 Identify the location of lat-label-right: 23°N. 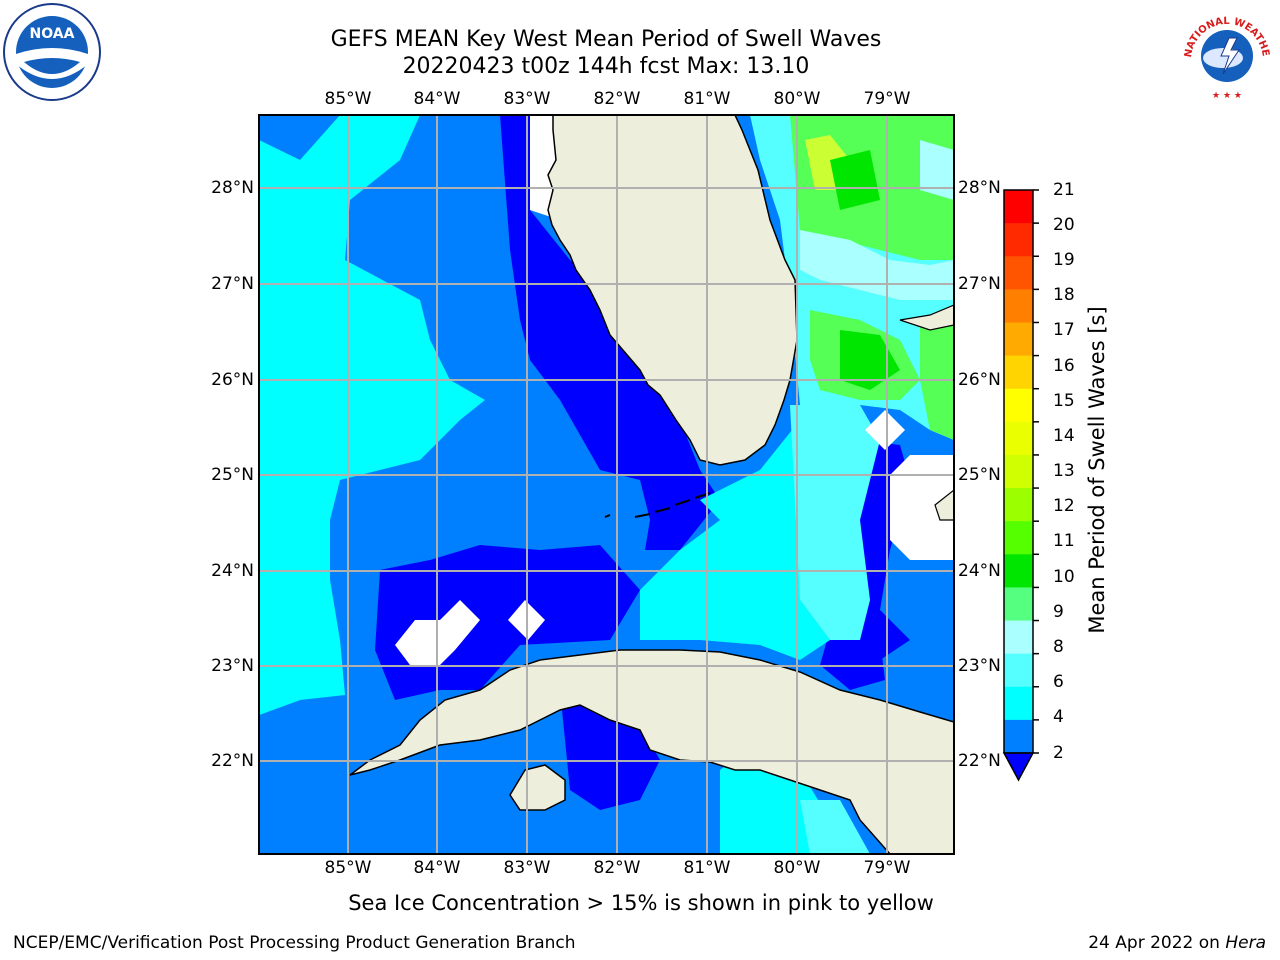
(979, 666).